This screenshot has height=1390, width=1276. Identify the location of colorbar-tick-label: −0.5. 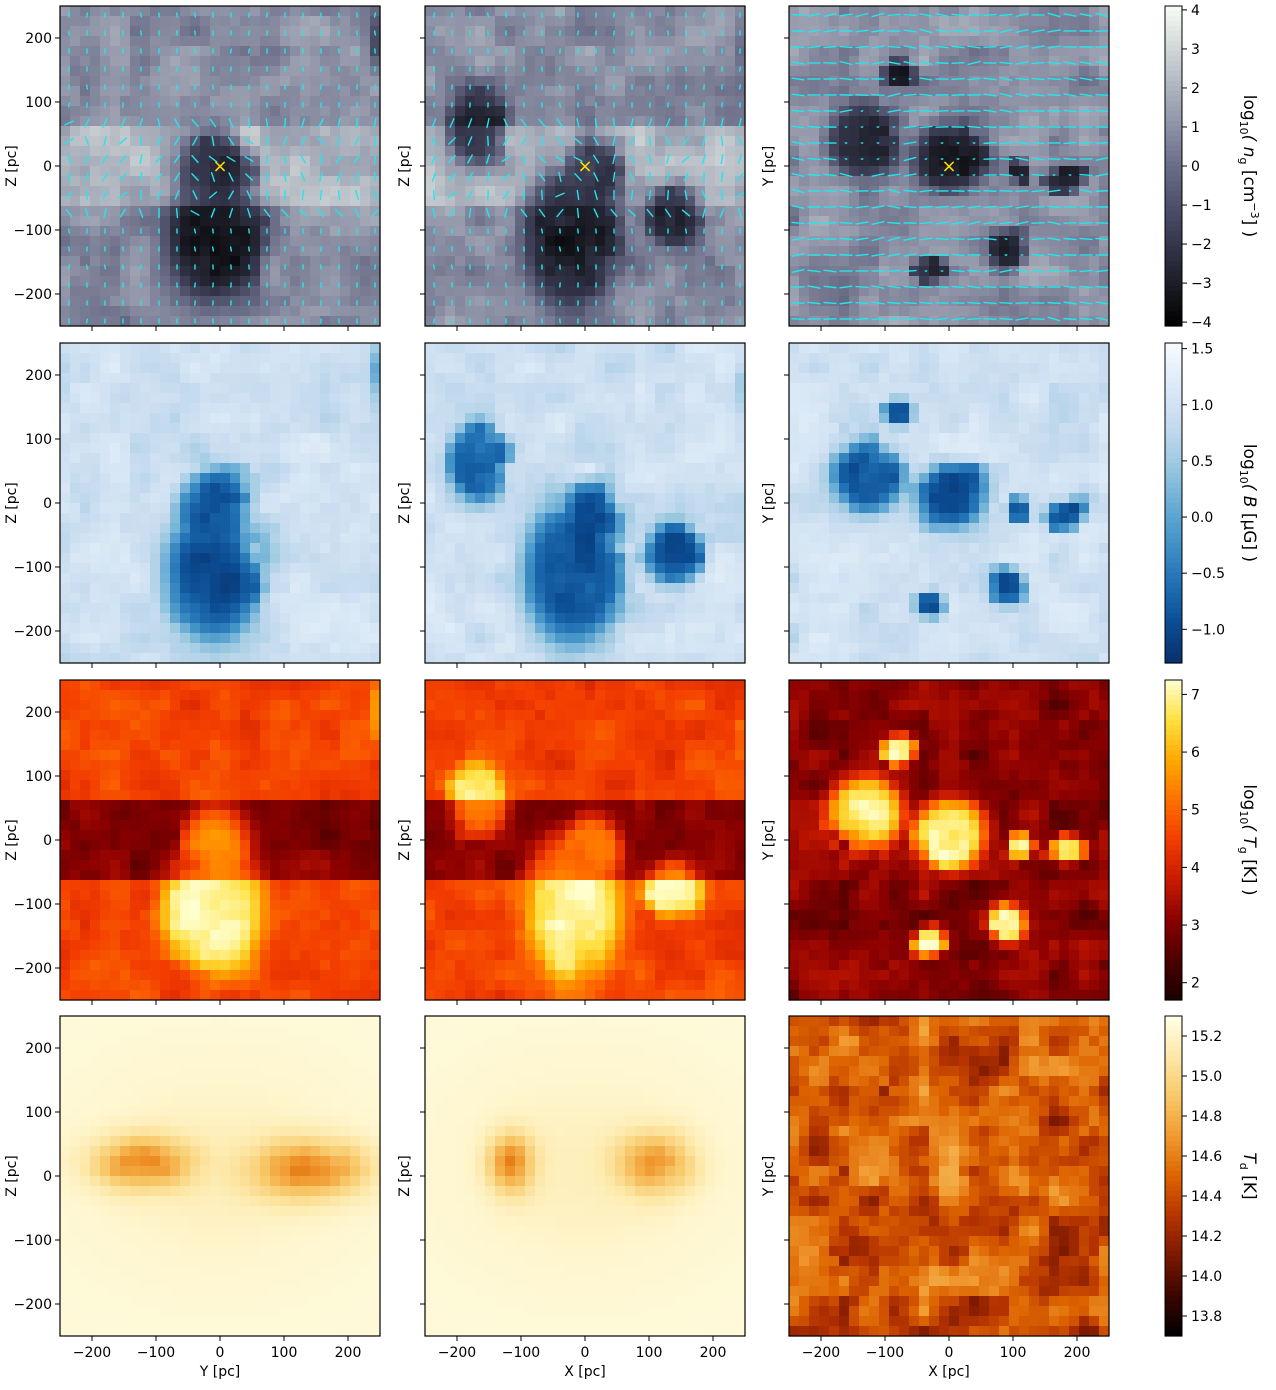
(1208, 574).